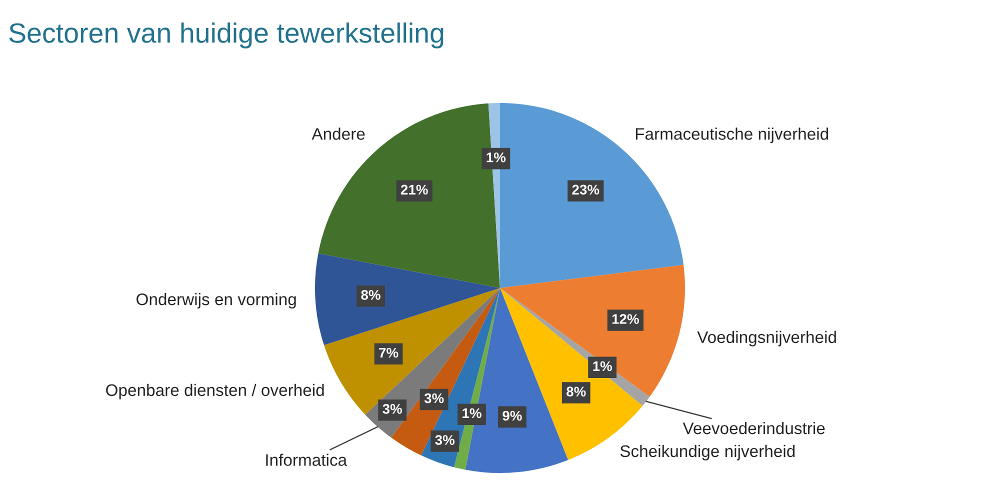 The image size is (1000, 500). What do you see at coordinates (625, 319) in the screenshot?
I see `data-label: 12%` at bounding box center [625, 319].